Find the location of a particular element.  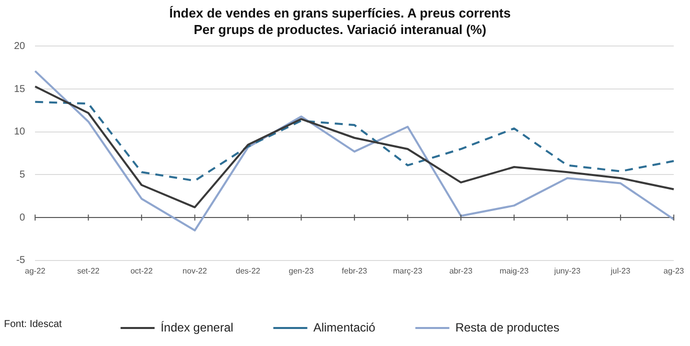

legend-label: Índex general is located at coordinates (197, 327).